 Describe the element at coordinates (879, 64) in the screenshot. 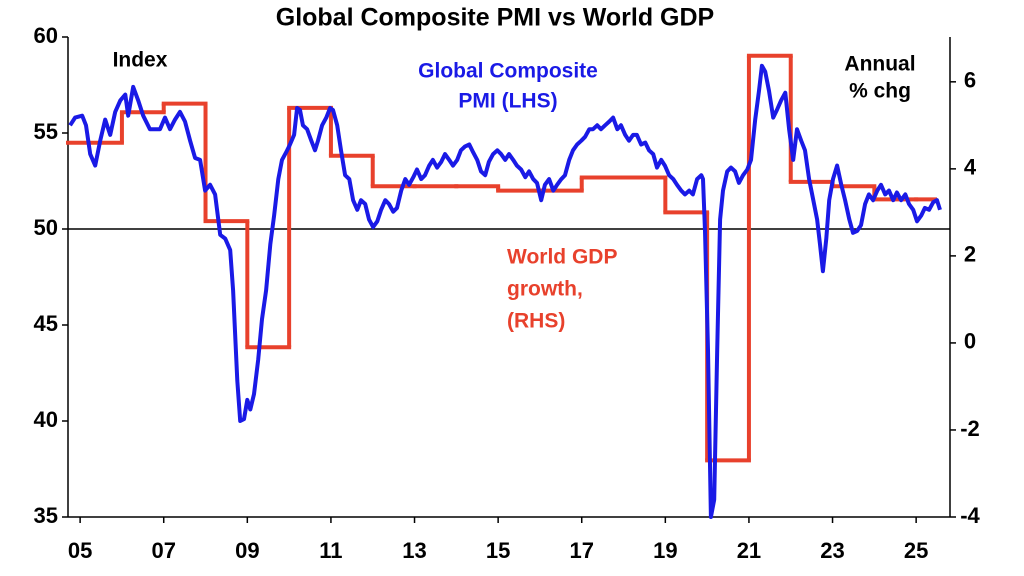

I see `annotation: Annual` at that location.